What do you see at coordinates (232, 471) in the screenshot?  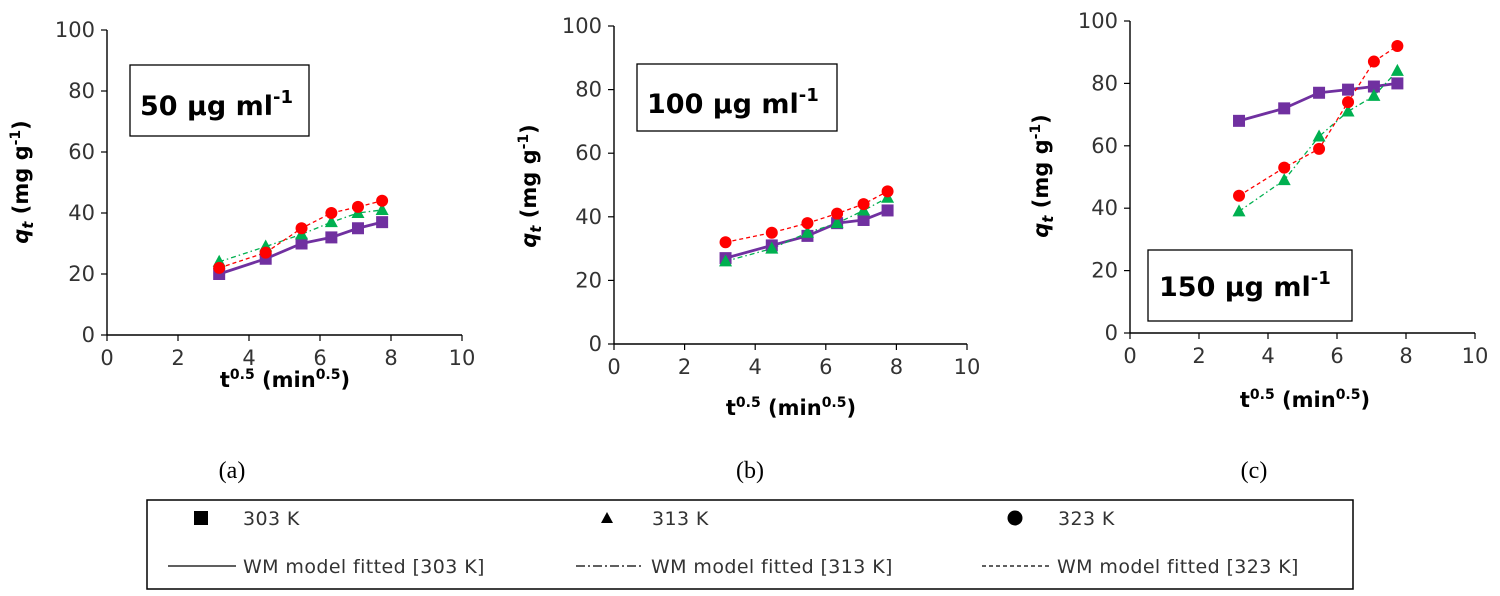 I see `panel-caption: (a)` at bounding box center [232, 471].